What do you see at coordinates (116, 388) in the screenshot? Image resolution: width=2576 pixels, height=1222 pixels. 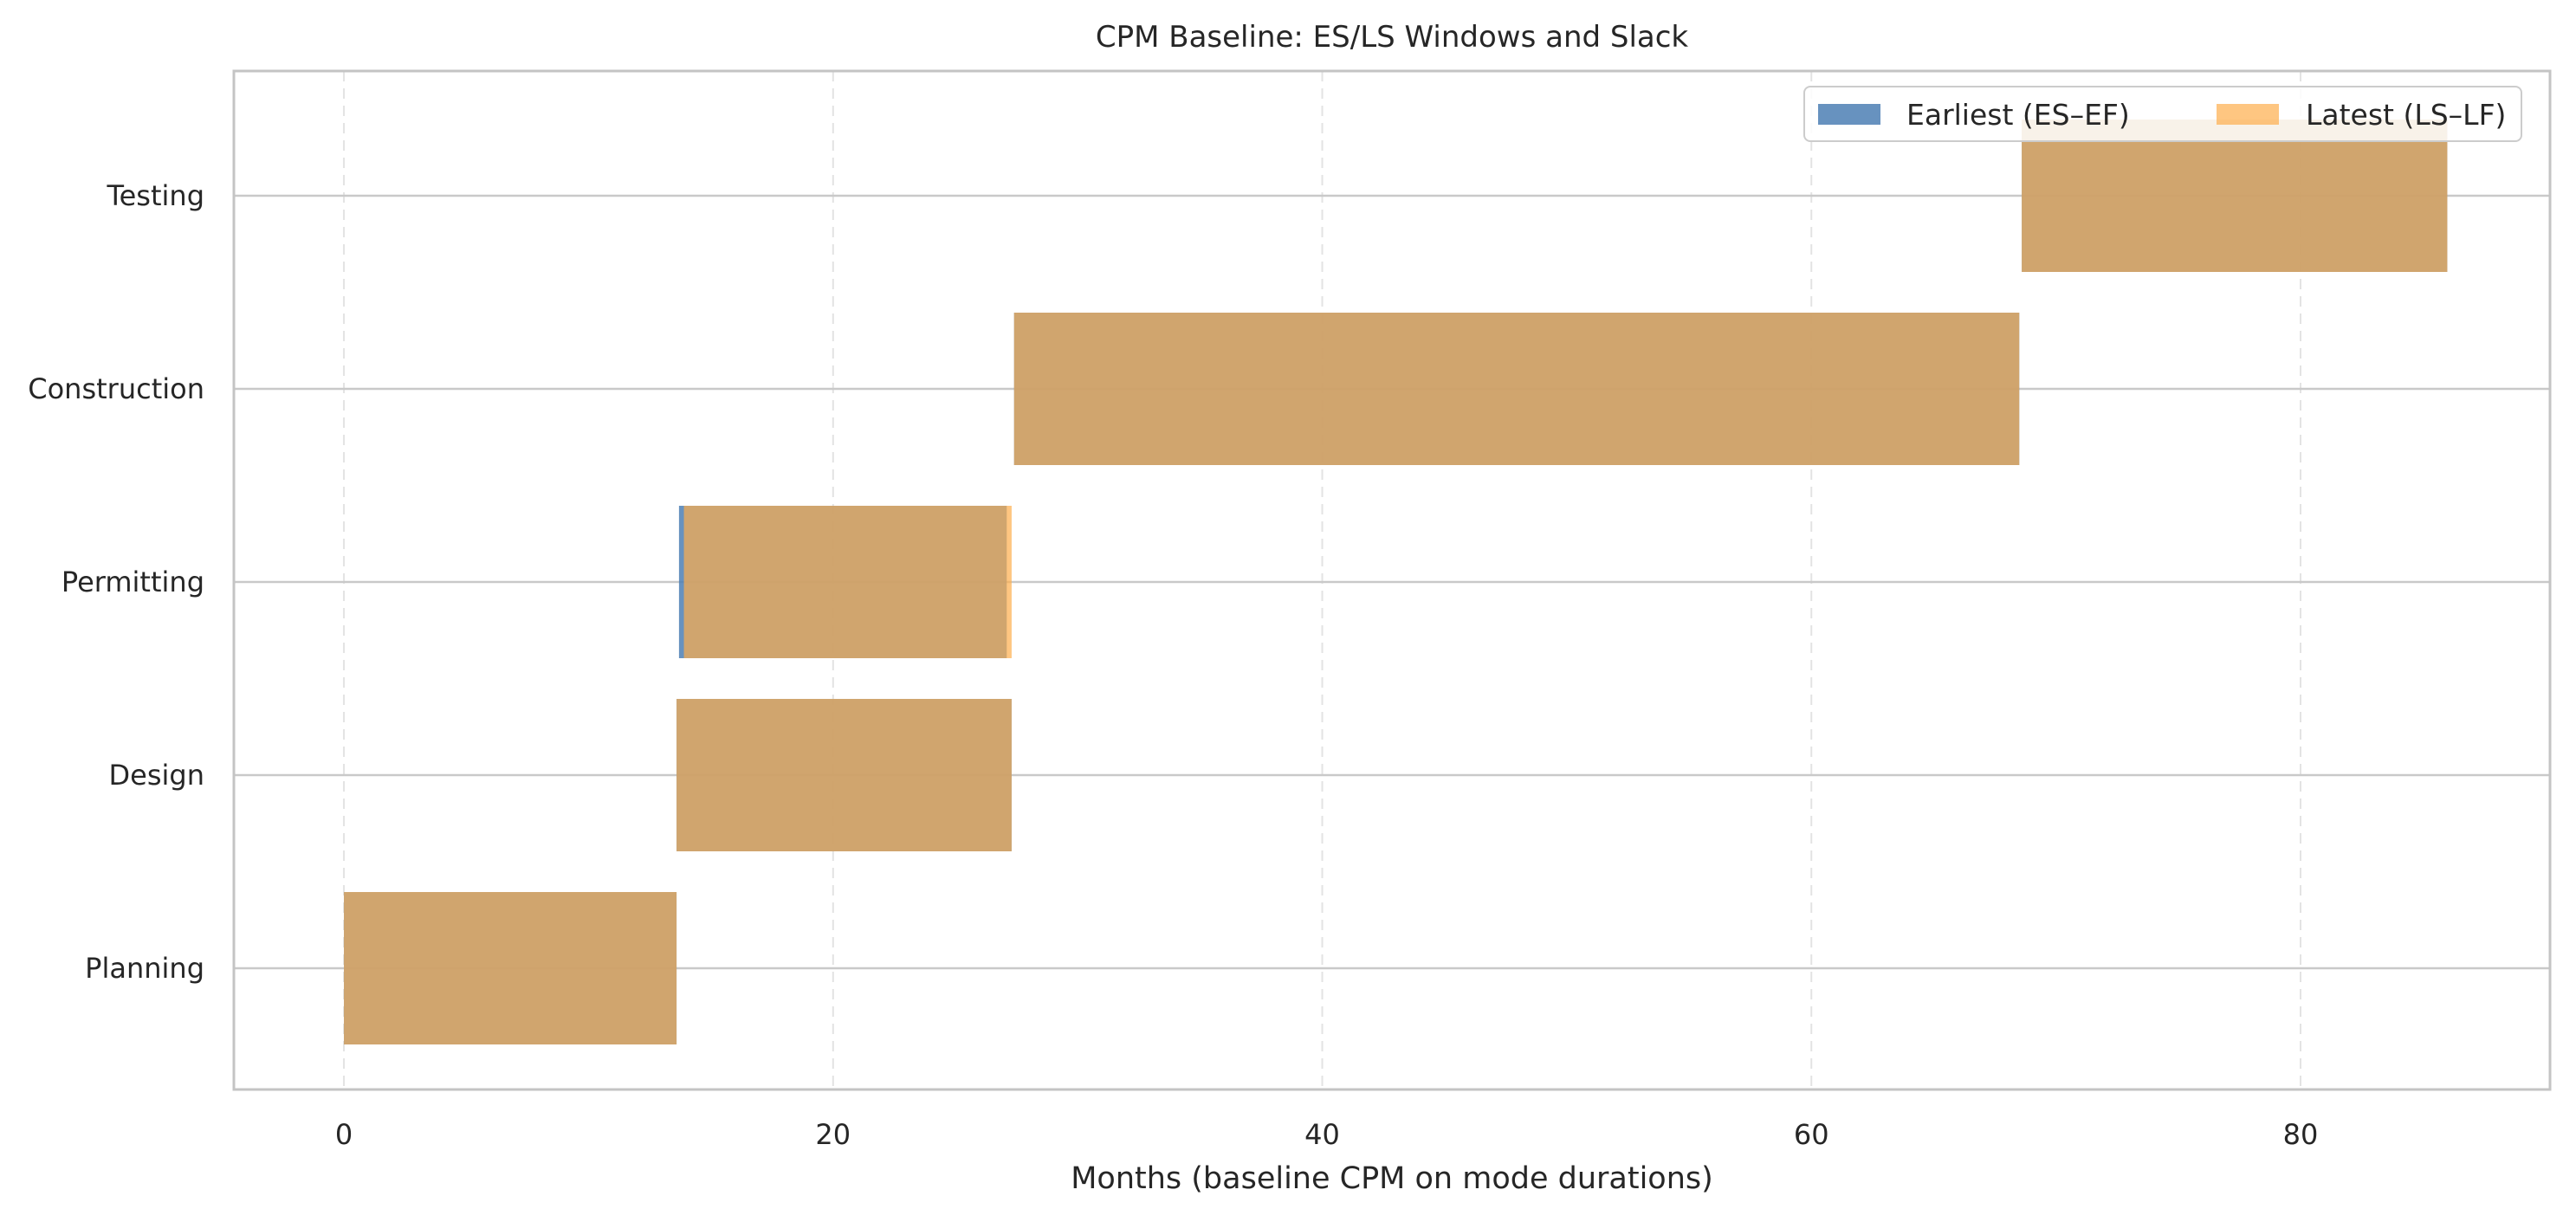 I see `y-tick-label: Construction` at bounding box center [116, 388].